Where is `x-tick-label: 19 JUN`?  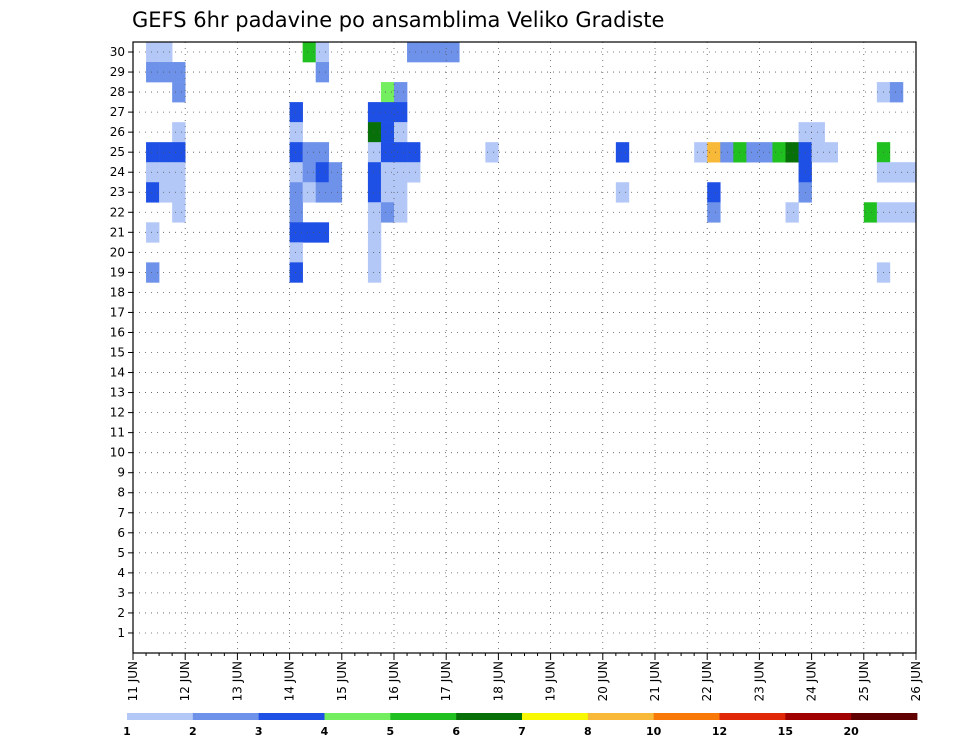 x-tick-label: 19 JUN is located at coordinates (551, 681).